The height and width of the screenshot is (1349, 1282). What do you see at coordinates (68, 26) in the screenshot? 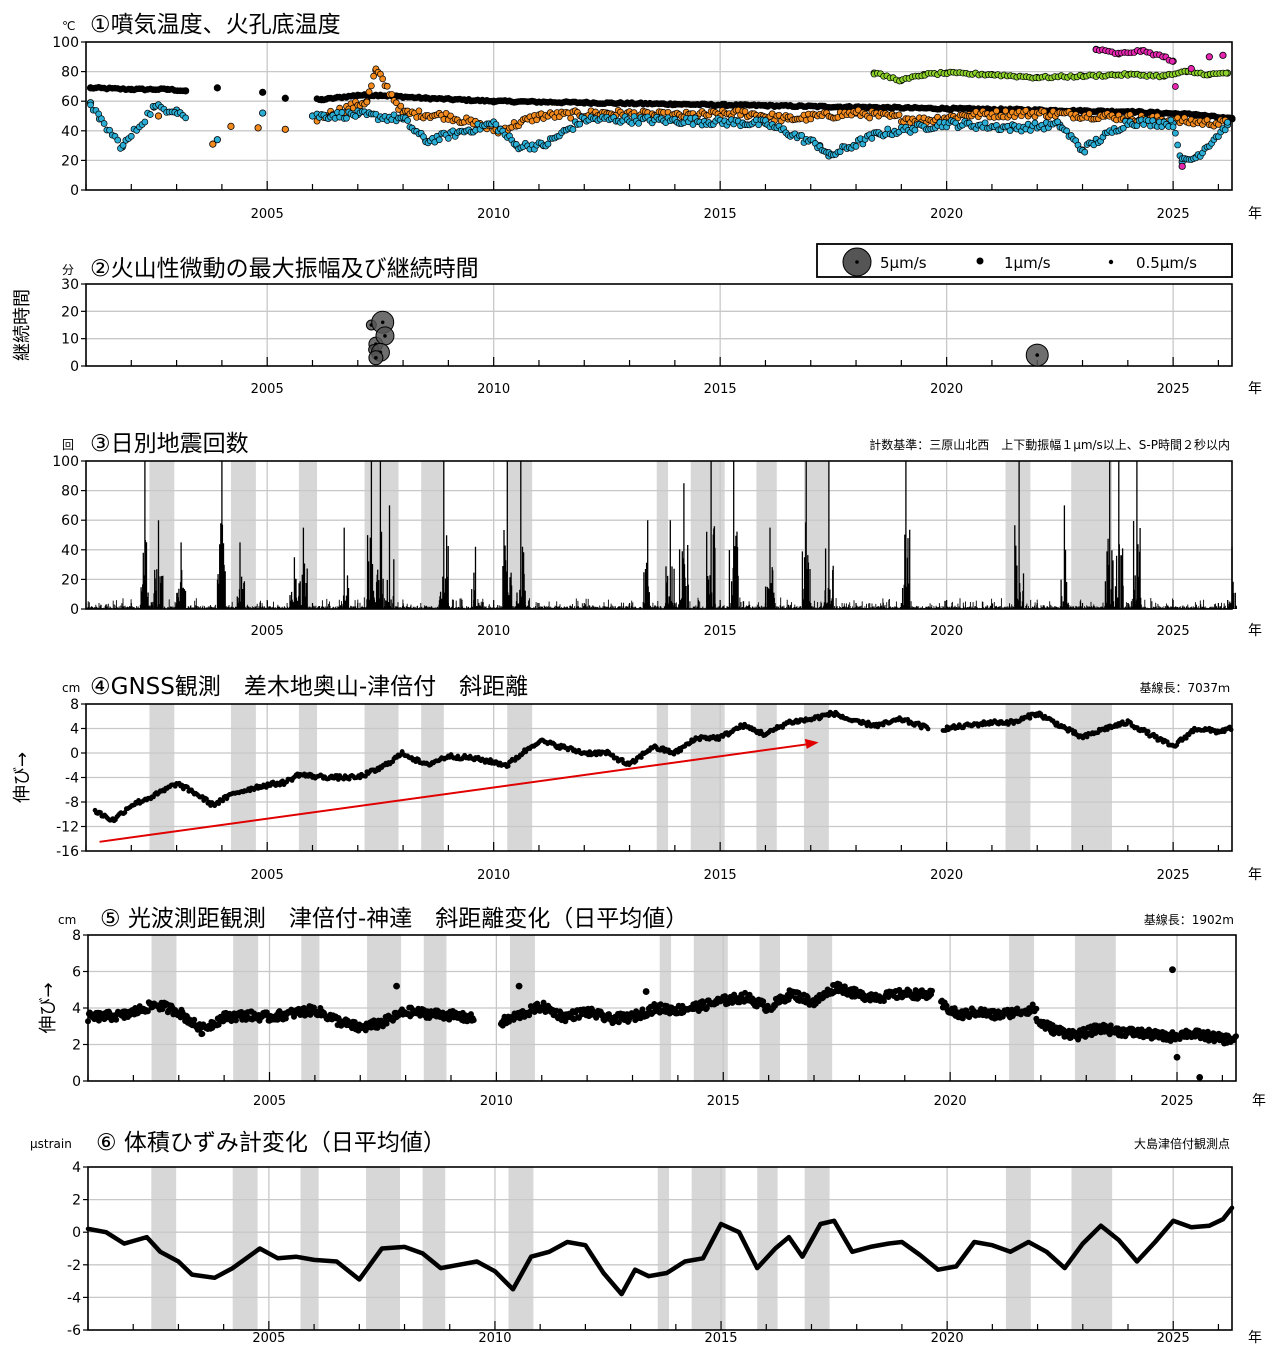
I see `y-unit-label: ℃` at bounding box center [68, 26].